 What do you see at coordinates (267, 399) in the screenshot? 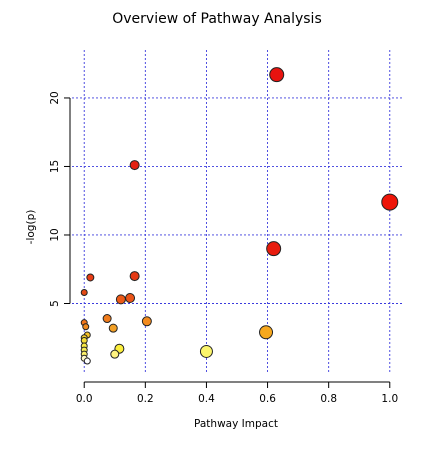
I see `x-tick-label: 0.6` at bounding box center [267, 399].